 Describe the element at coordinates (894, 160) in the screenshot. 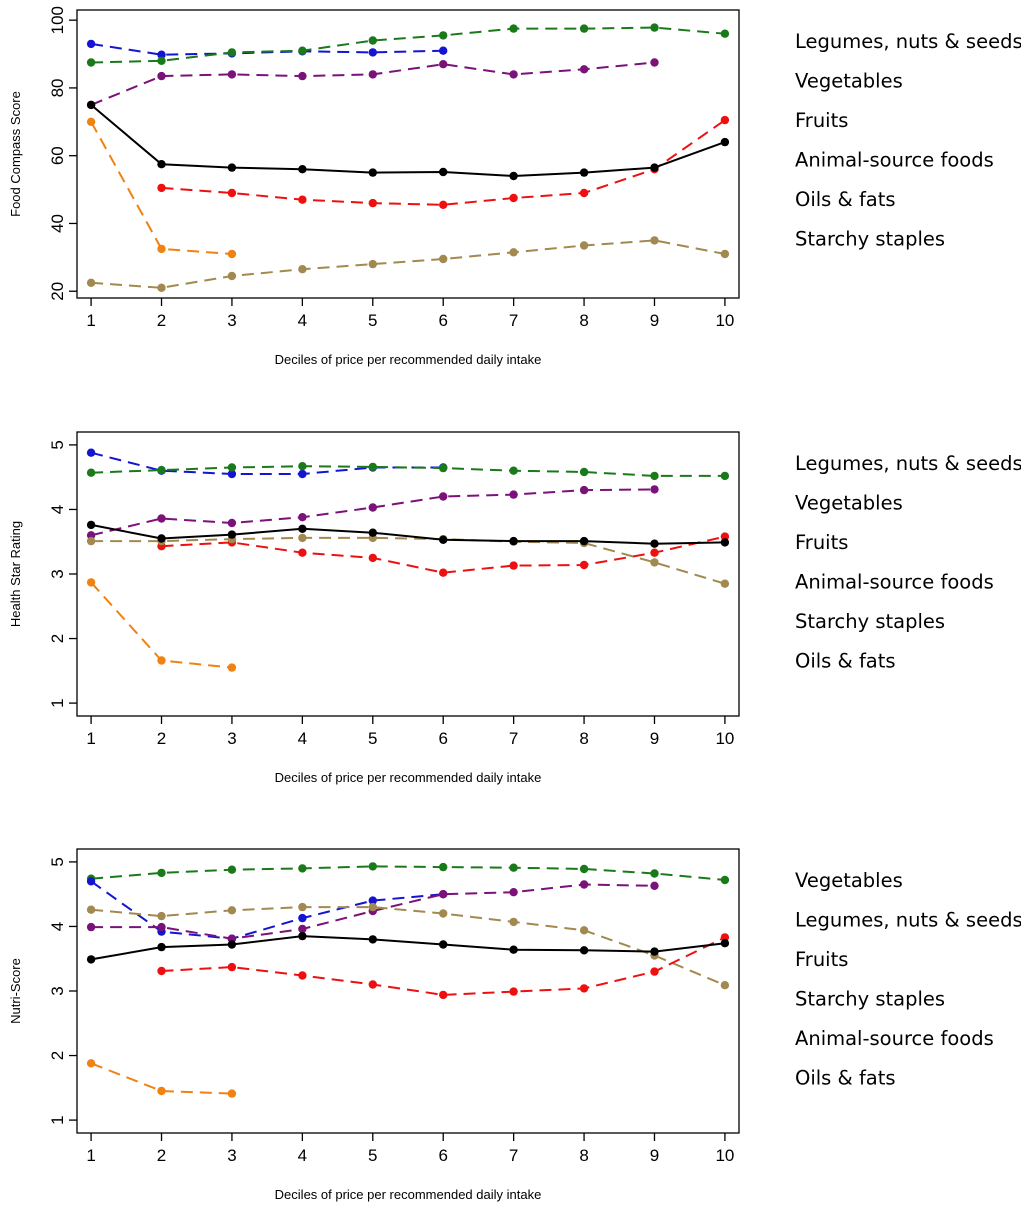

I see `legend-item-animal-source-foods: Animal-source foods` at that location.